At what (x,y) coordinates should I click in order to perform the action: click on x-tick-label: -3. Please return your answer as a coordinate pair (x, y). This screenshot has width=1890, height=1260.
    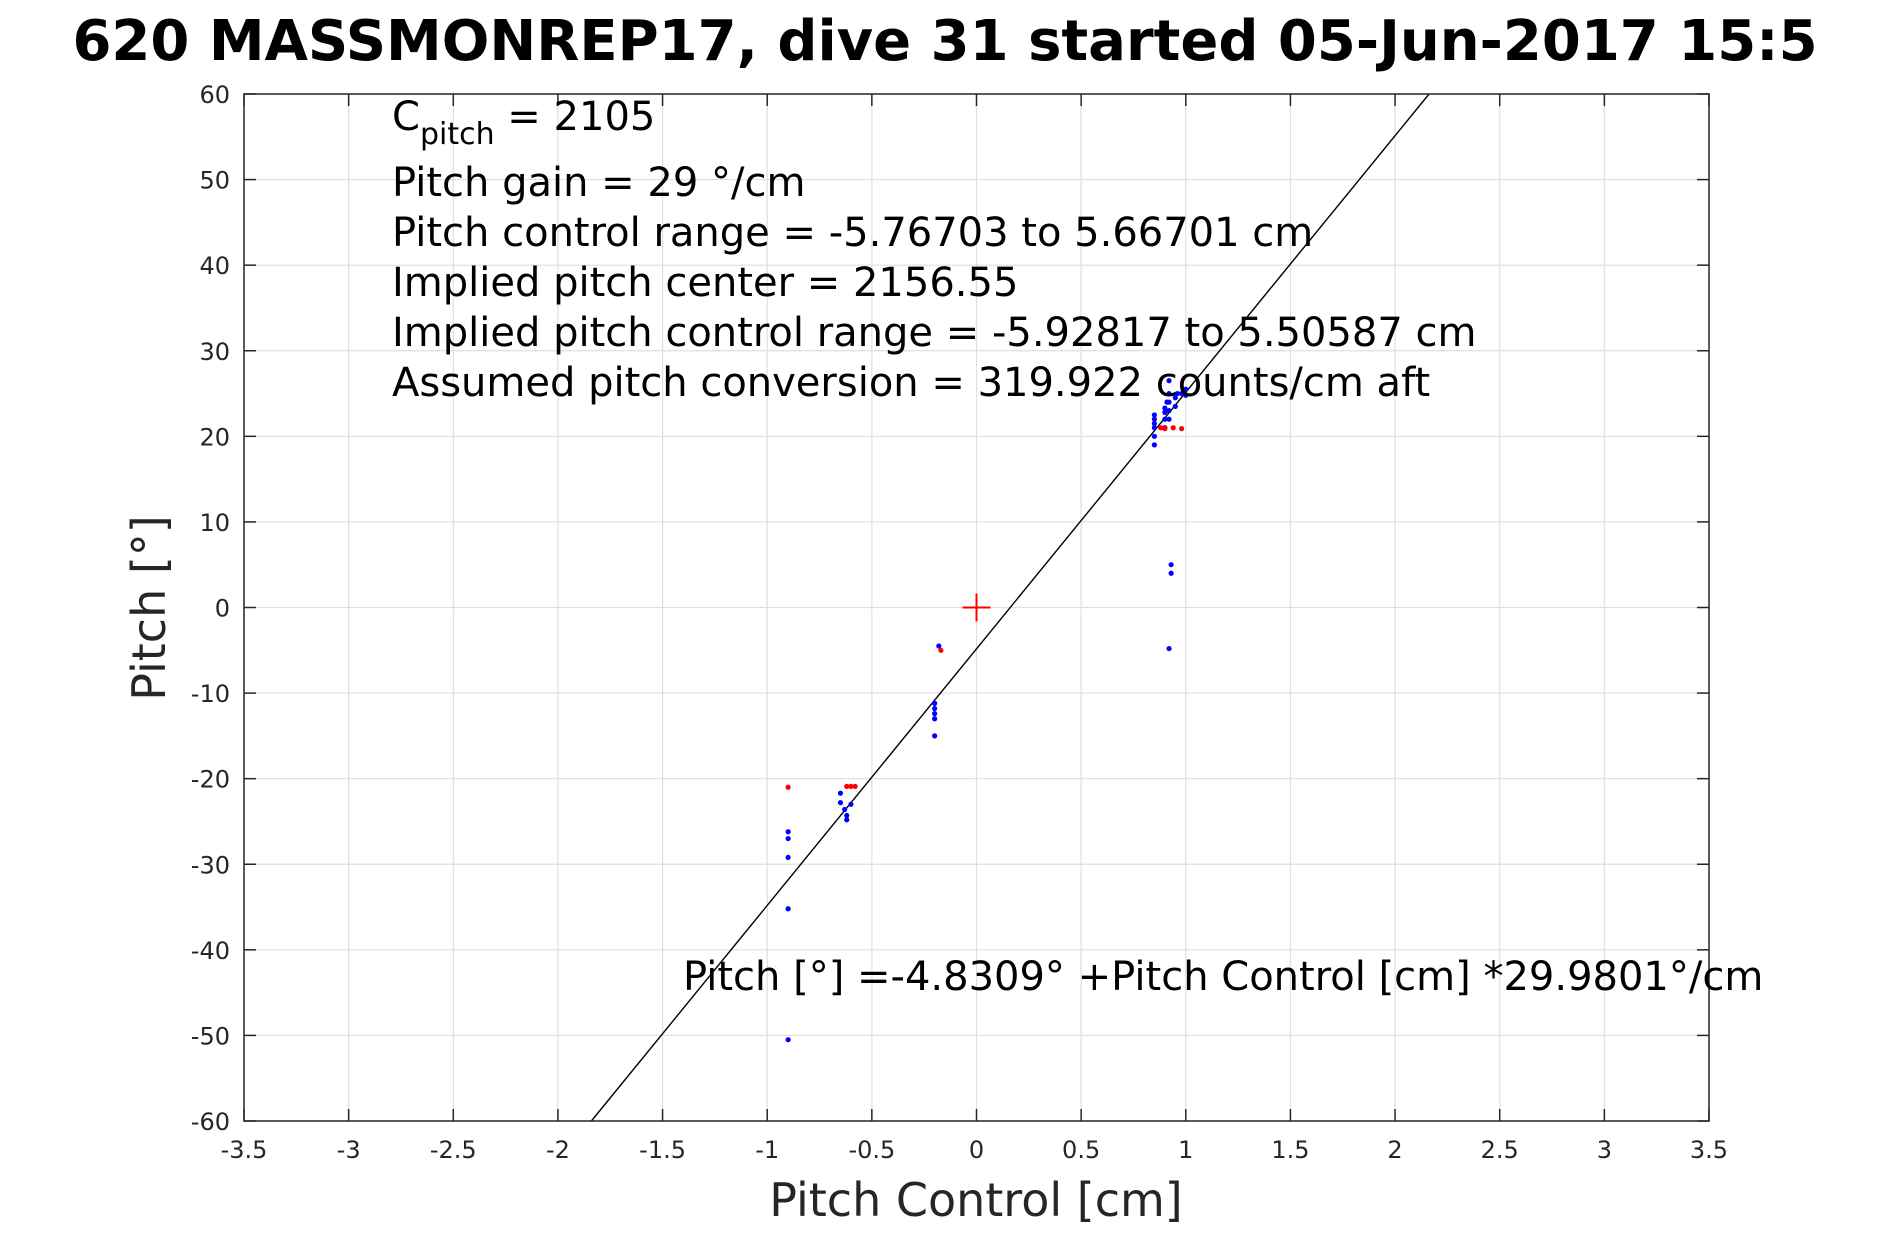
    Looking at the image, I should click on (349, 1150).